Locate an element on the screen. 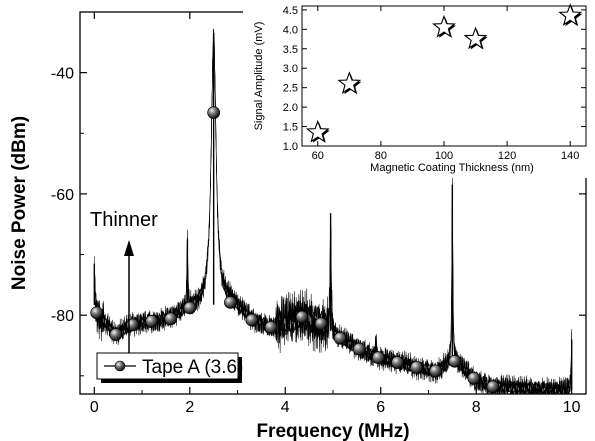 The image size is (595, 441). legend-marker-sample is located at coordinates (120, 366).